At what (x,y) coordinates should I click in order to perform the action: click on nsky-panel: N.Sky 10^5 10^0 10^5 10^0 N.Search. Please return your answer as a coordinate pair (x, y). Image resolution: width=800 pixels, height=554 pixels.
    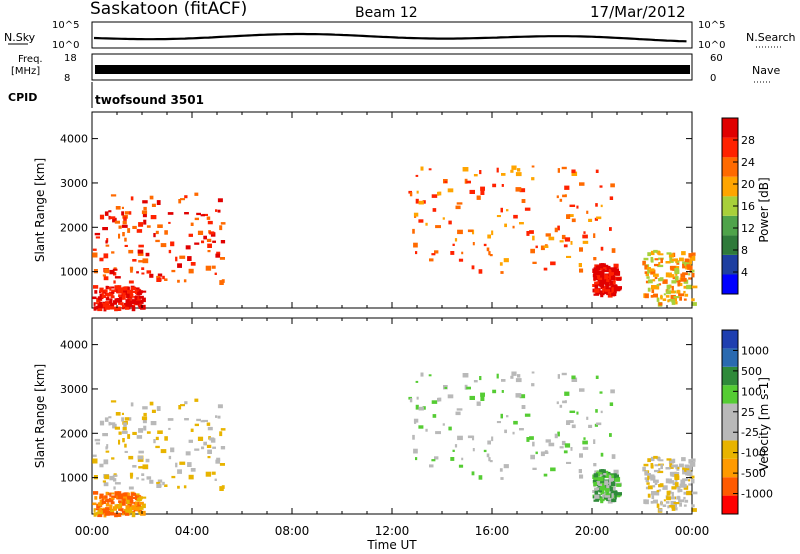
    Looking at the image, I should click on (400, 35).